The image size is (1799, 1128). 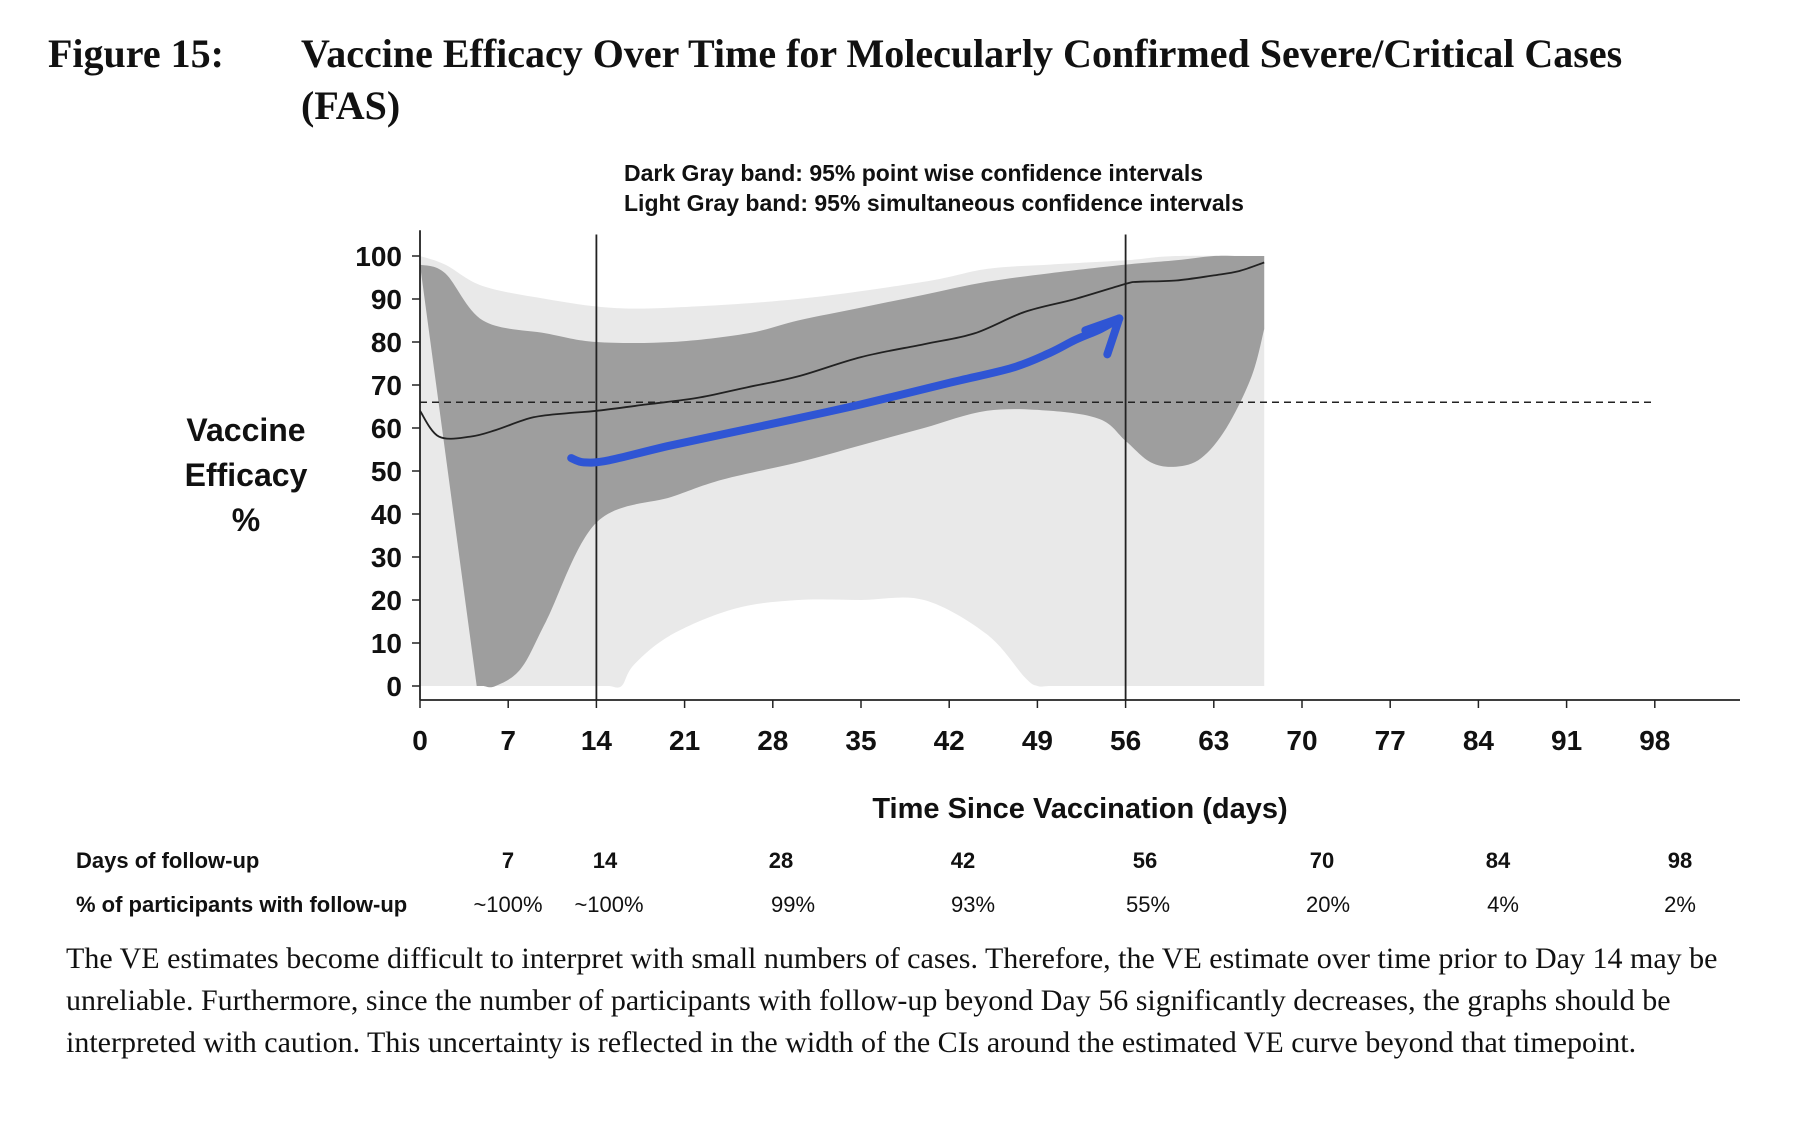 I want to click on x-tick-label: 7, so click(x=508, y=740).